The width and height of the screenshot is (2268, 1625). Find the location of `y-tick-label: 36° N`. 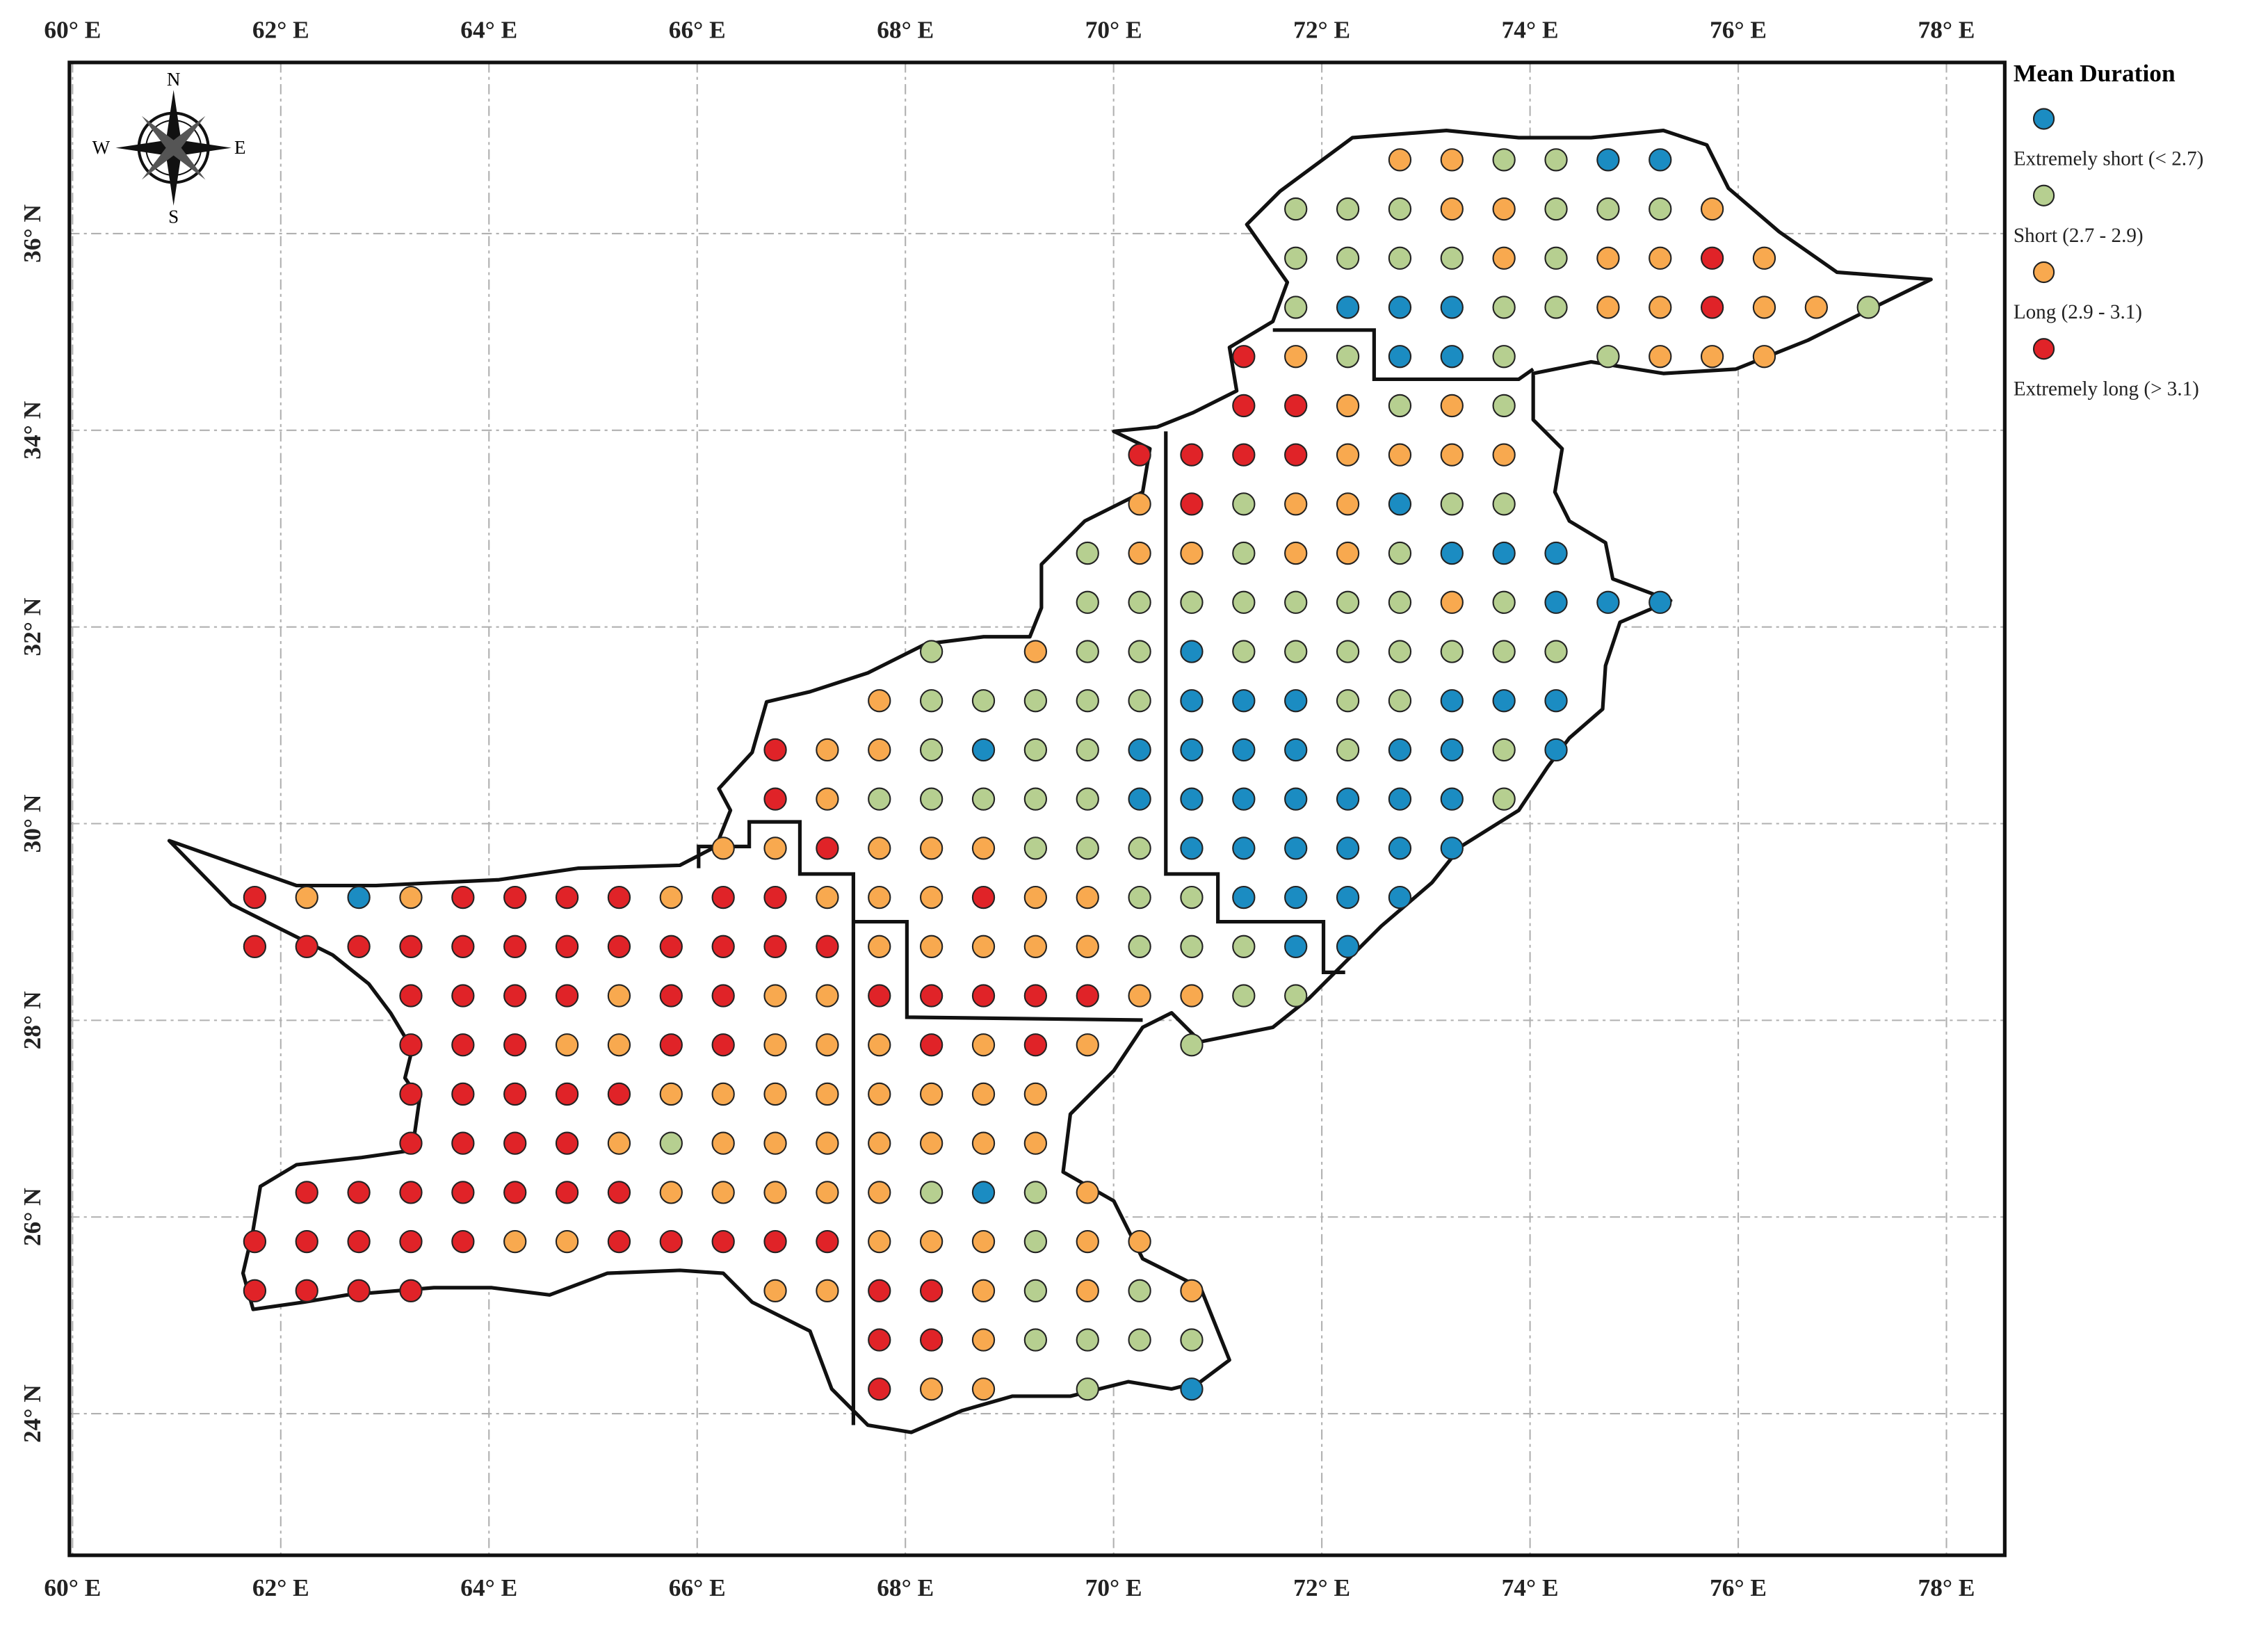

y-tick-label: 36° N is located at coordinates (32, 233).